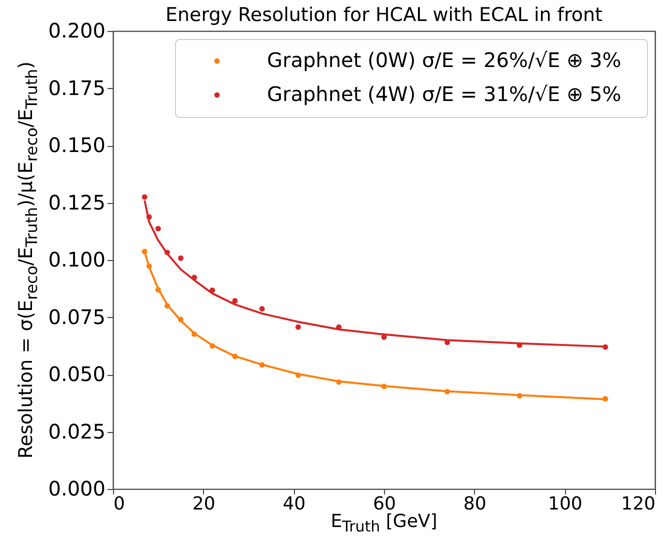 The height and width of the screenshot is (538, 672). I want to click on y-tick-label: 0.150, so click(77, 145).